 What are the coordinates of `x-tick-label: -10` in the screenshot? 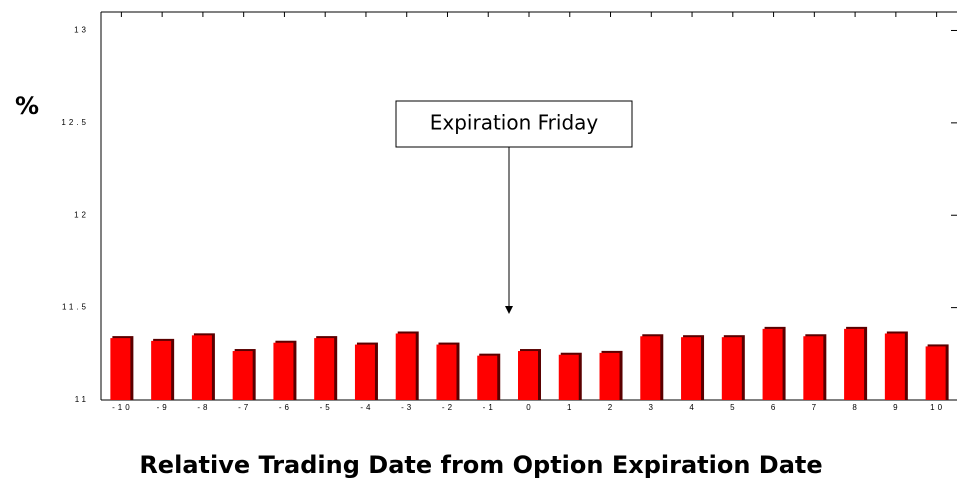 It's located at (122, 407).